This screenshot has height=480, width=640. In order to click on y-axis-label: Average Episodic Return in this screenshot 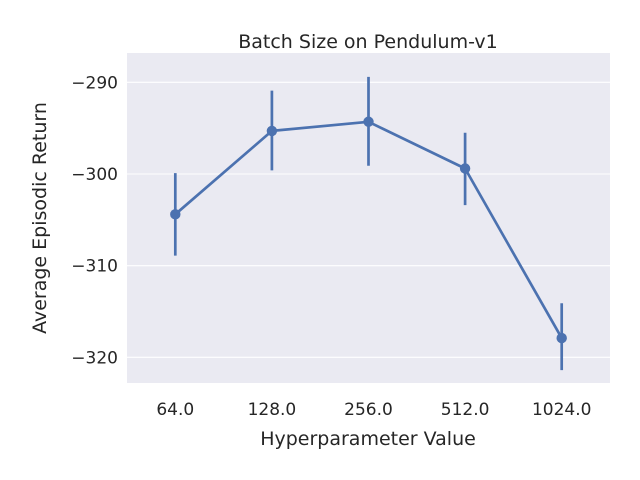, I will do `click(40, 218)`.